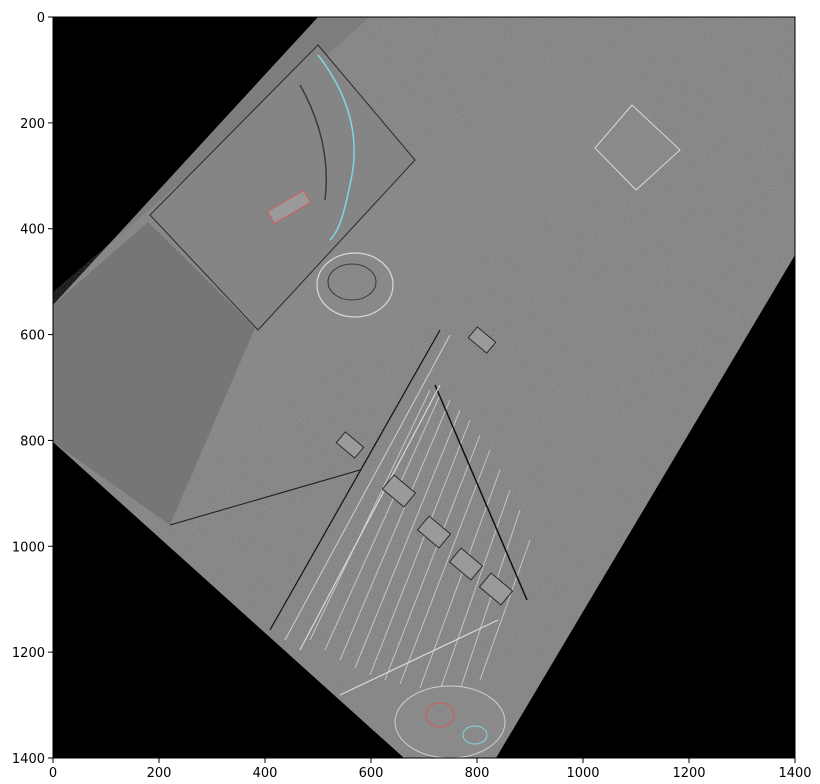 The image size is (820, 784). I want to click on round-structure, so click(355, 285).